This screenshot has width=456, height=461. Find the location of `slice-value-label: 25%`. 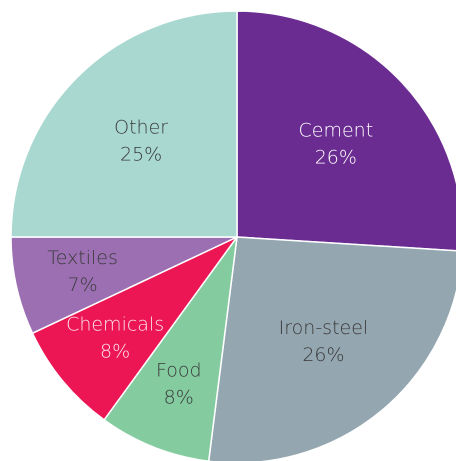

slice-value-label: 25% is located at coordinates (141, 155).